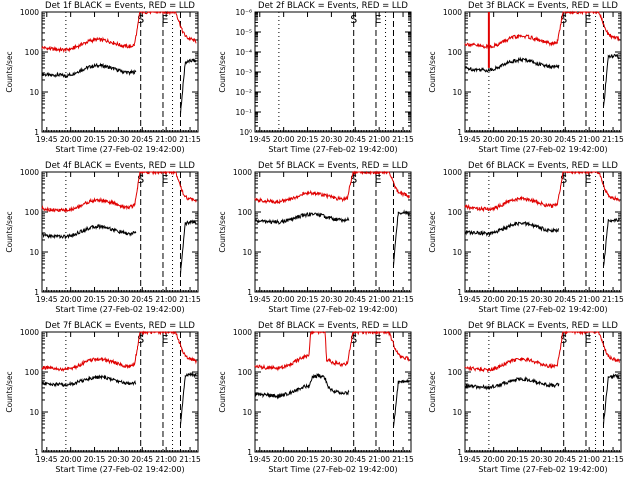 The image size is (640, 480). Describe the element at coordinates (243, 92) in the screenshot. I see `y-tick-label: 10⁻²` at that location.